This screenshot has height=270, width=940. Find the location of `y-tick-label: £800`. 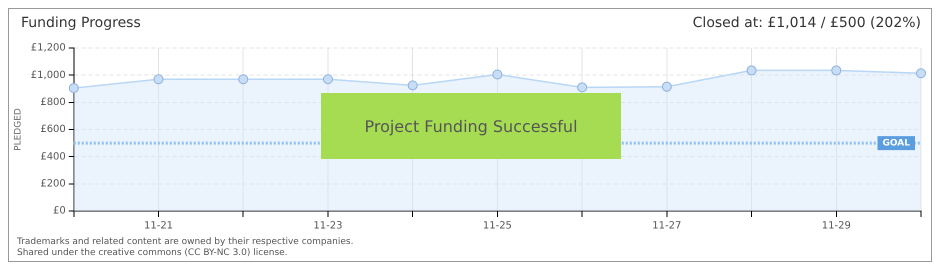

y-tick-label: £800 is located at coordinates (53, 102).